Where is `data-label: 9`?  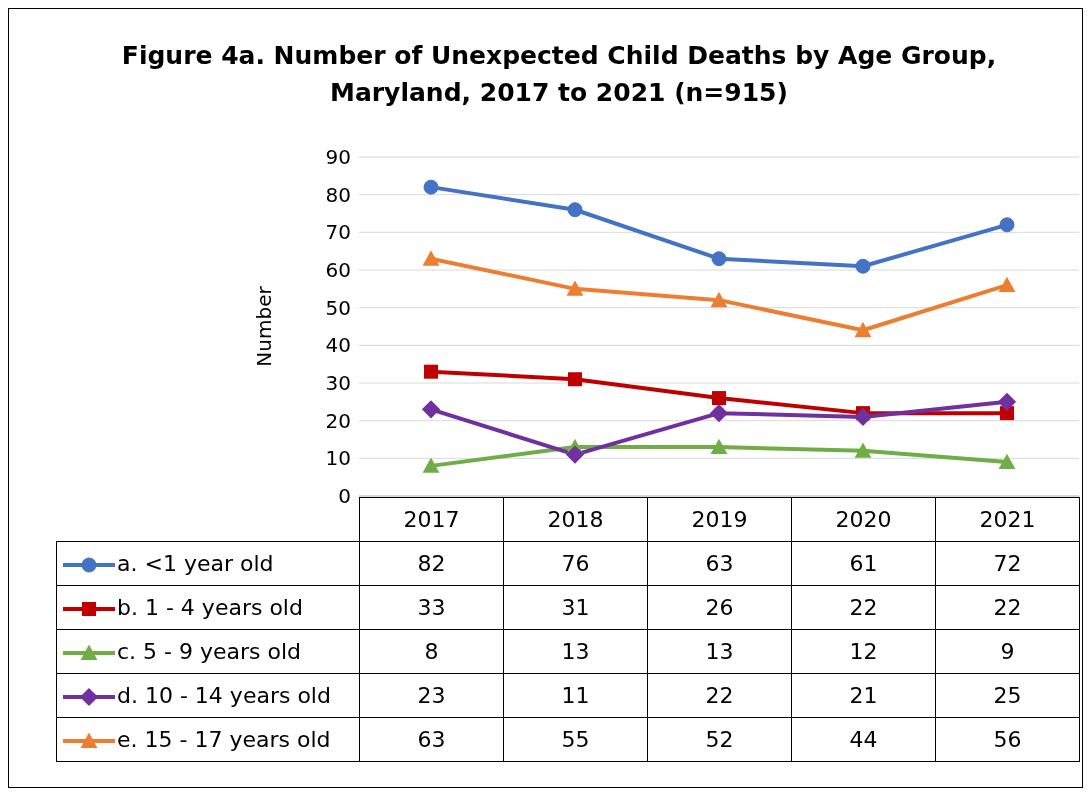
data-label: 9 is located at coordinates (1007, 651).